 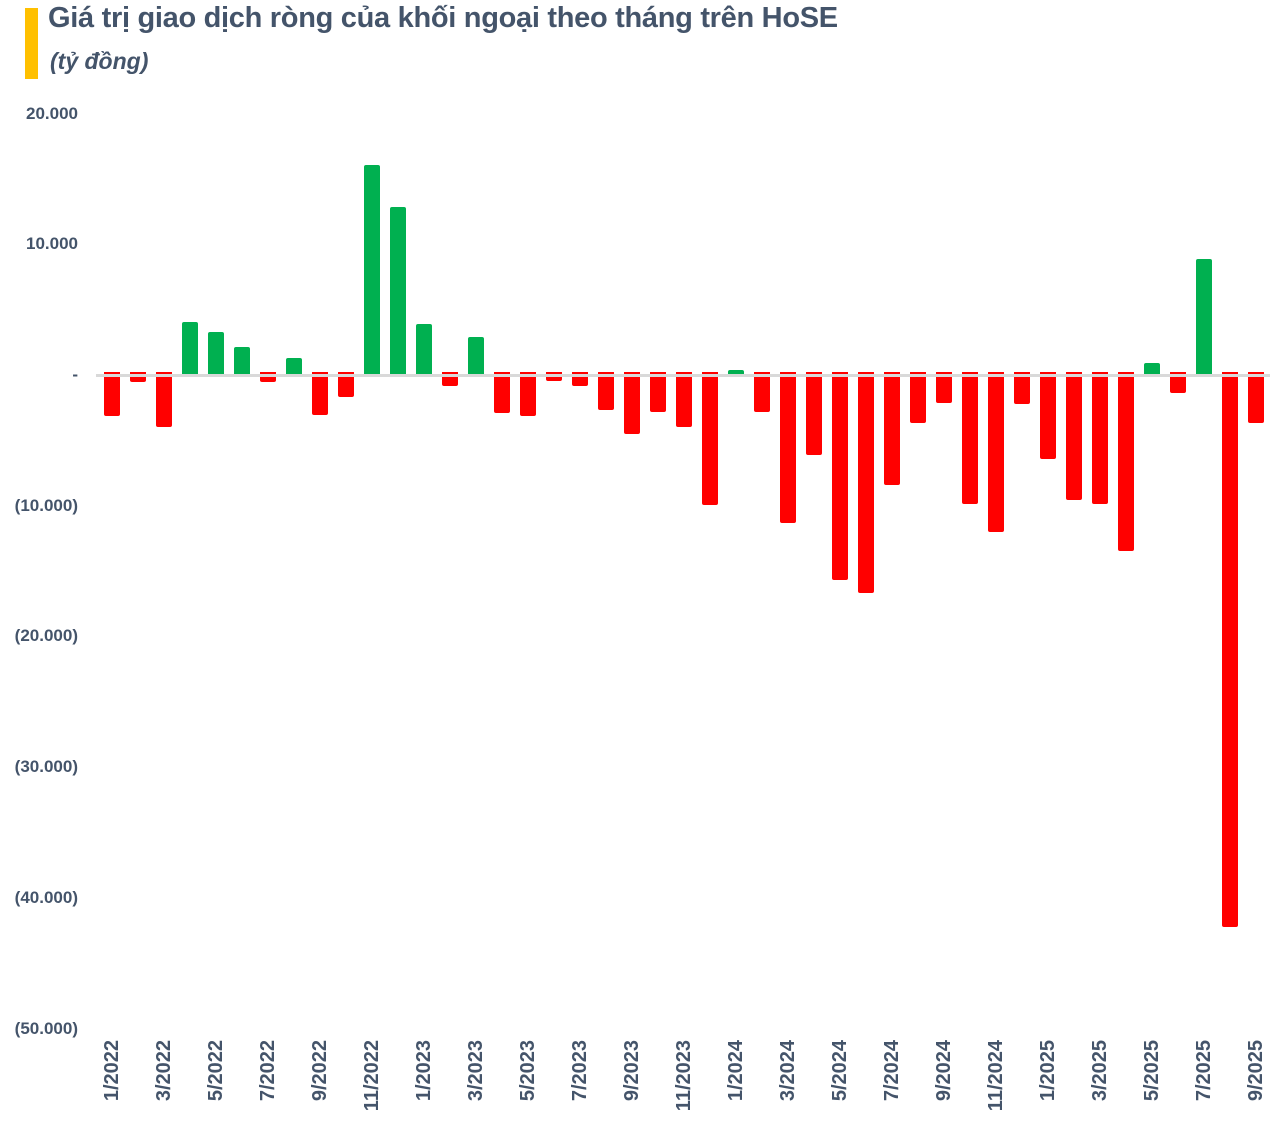 What do you see at coordinates (372, 270) in the screenshot?
I see `bar-11-2022` at bounding box center [372, 270].